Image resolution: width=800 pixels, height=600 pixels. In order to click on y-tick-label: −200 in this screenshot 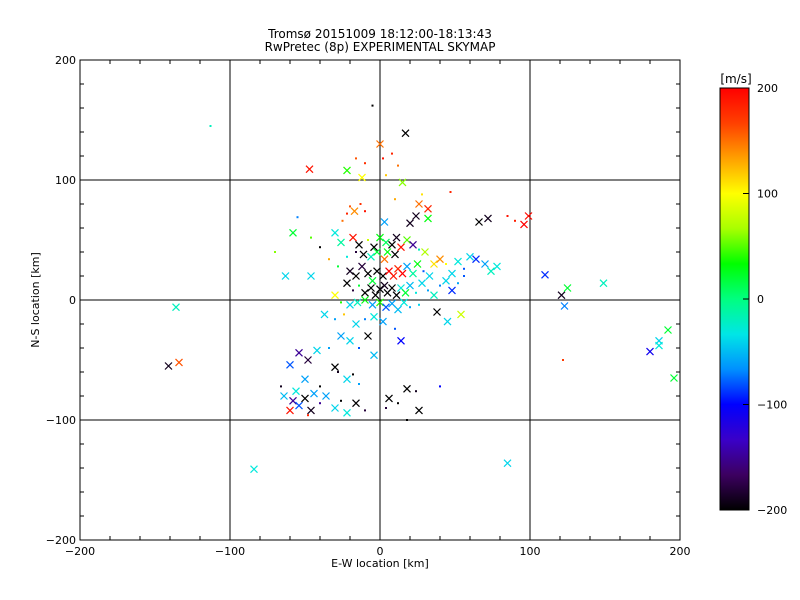, I will do `click(61, 540)`.